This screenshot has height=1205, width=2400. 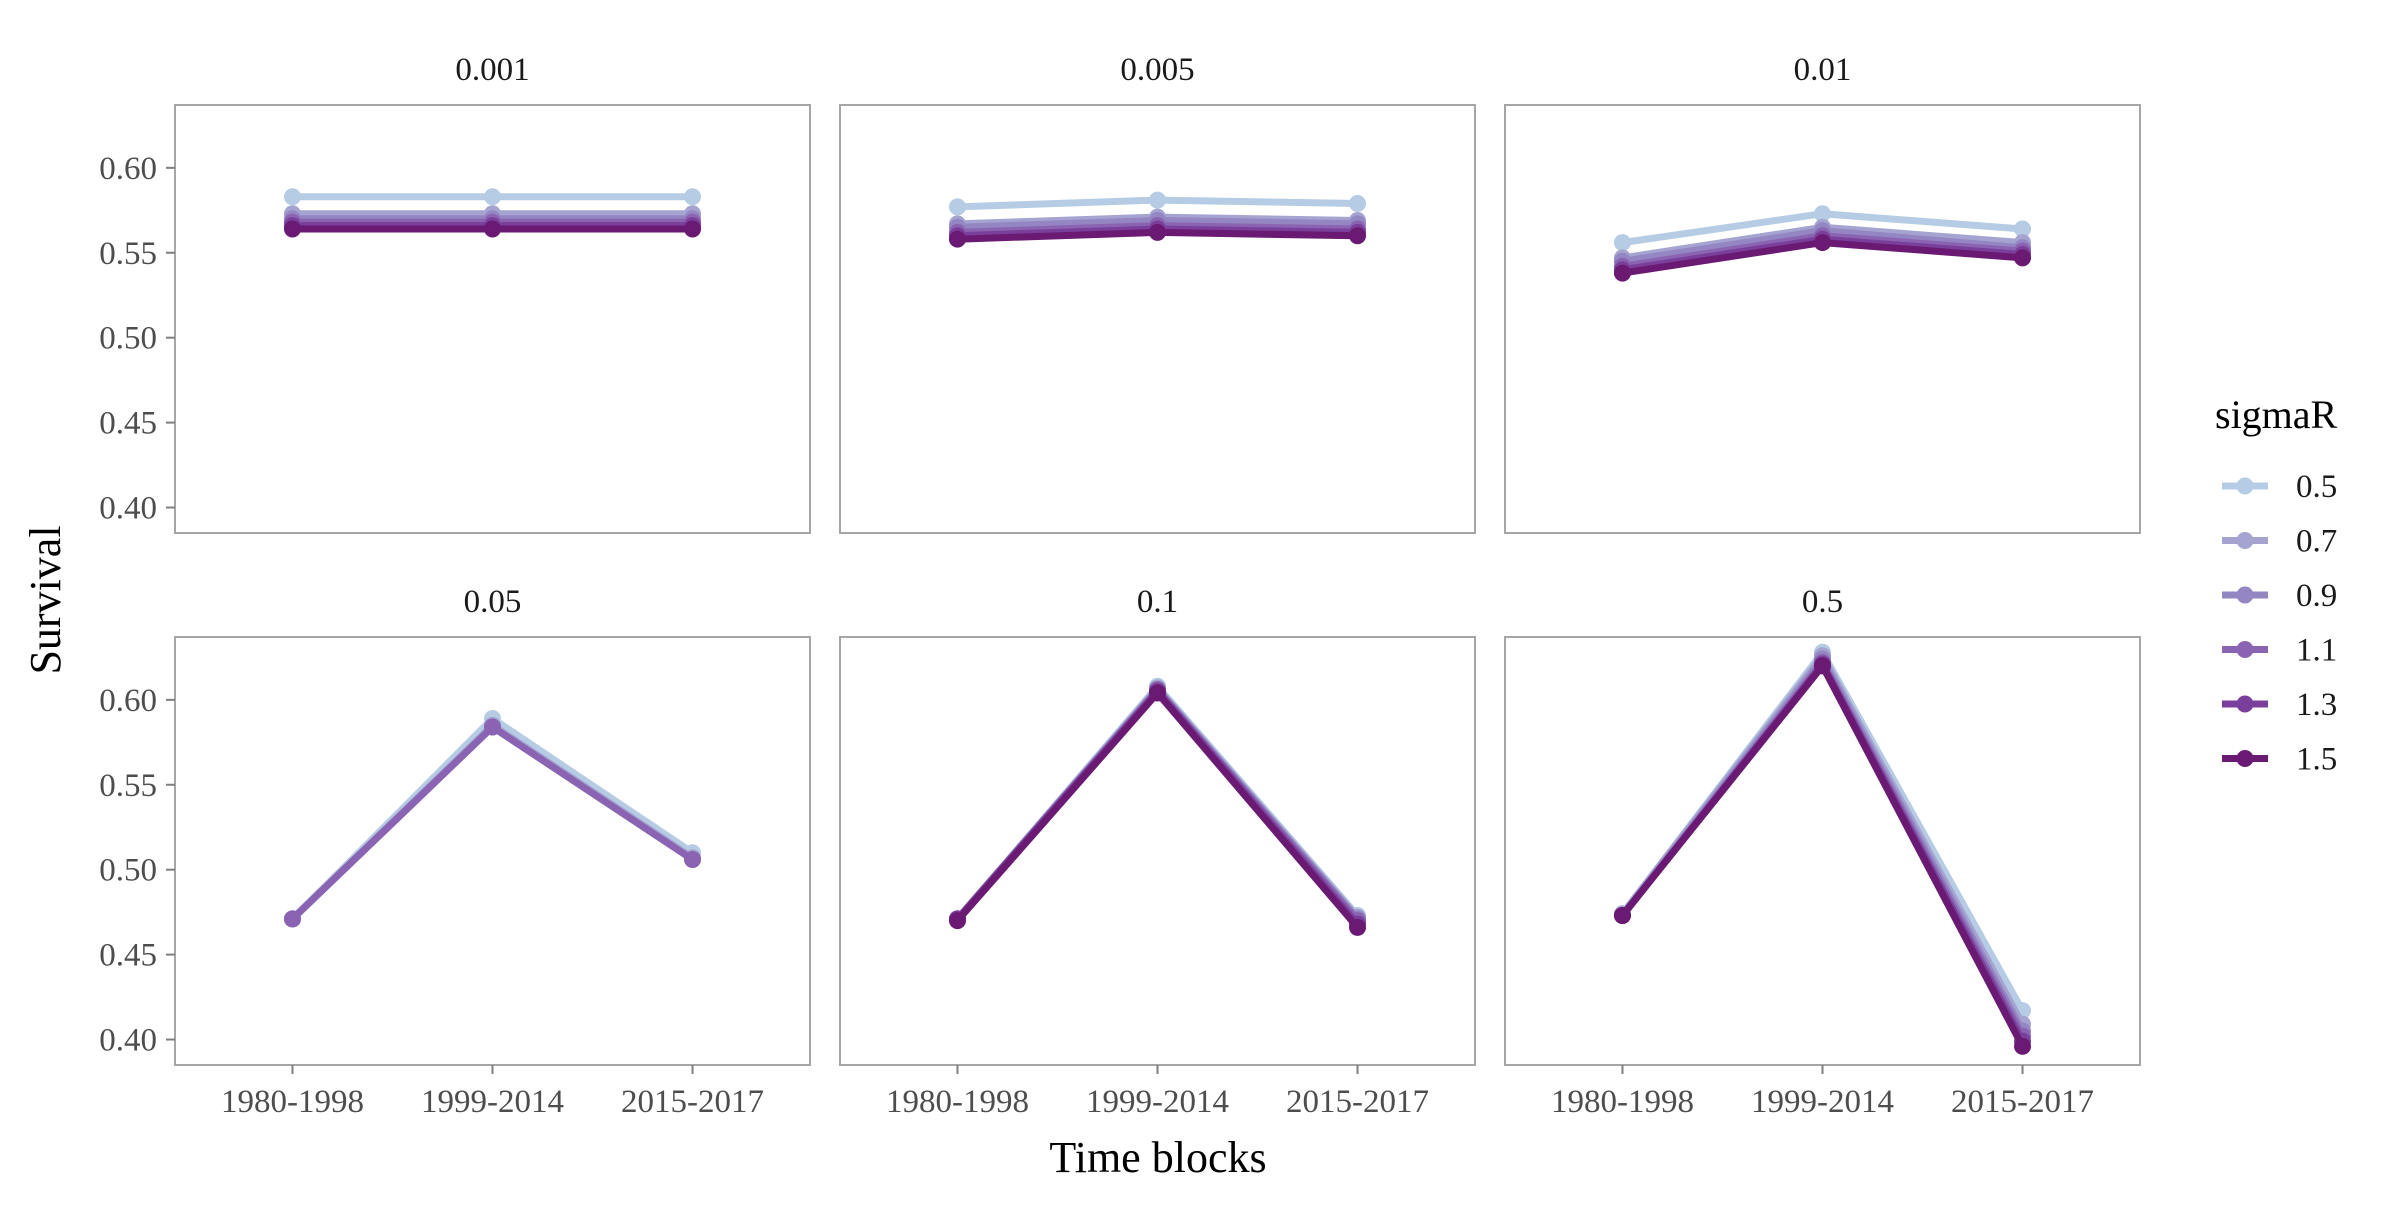 I want to click on legend-label: 1.1, so click(x=2316, y=651).